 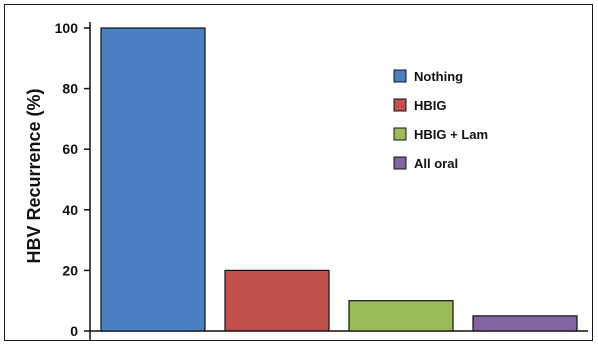 What do you see at coordinates (277, 300) in the screenshot?
I see `bar-hbig` at bounding box center [277, 300].